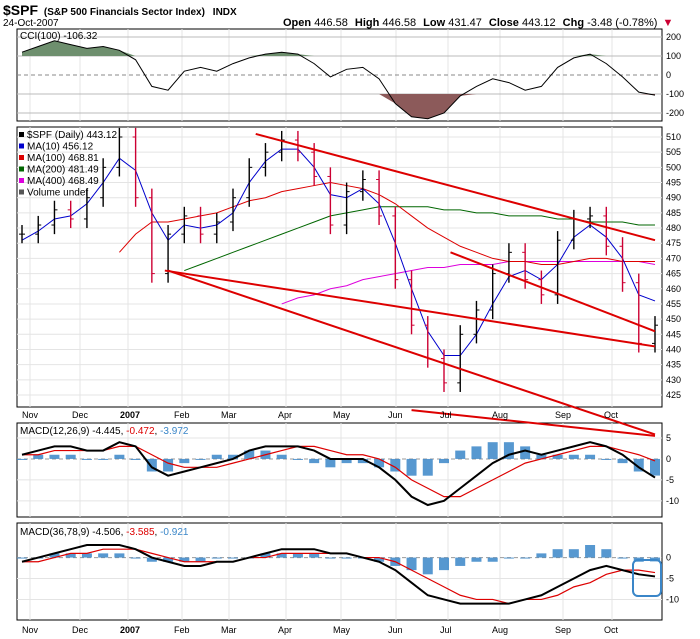 This screenshot has height=639, width=700. What do you see at coordinates (673, 56) in the screenshot?
I see `cci-tick-label: 100` at bounding box center [673, 56].